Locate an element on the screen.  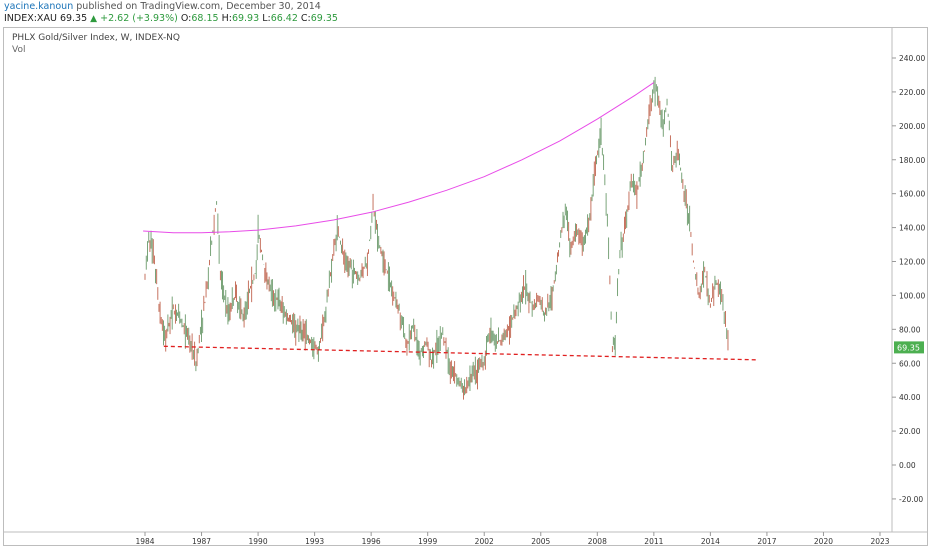
y-tick-label: 140.00 is located at coordinates (912, 228).